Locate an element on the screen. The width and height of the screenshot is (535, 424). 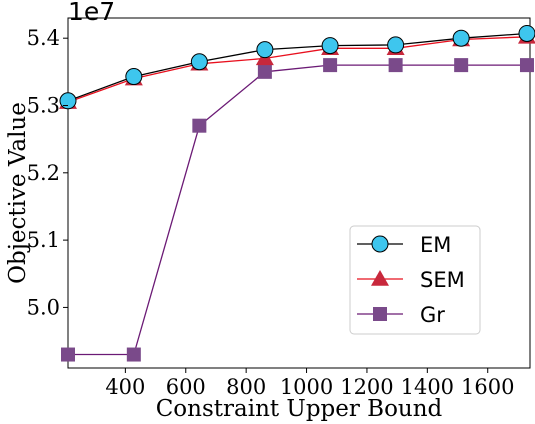
legend-label-sem: SEM is located at coordinates (442, 280).